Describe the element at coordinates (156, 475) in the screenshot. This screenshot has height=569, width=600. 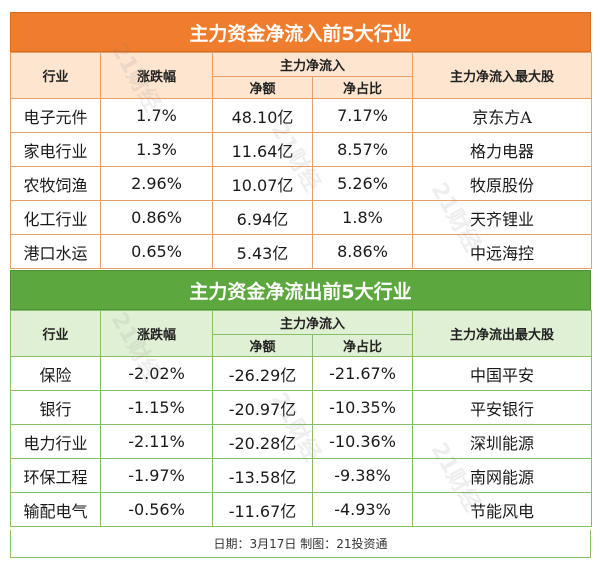
I see `change-cell: -1.97%` at that location.